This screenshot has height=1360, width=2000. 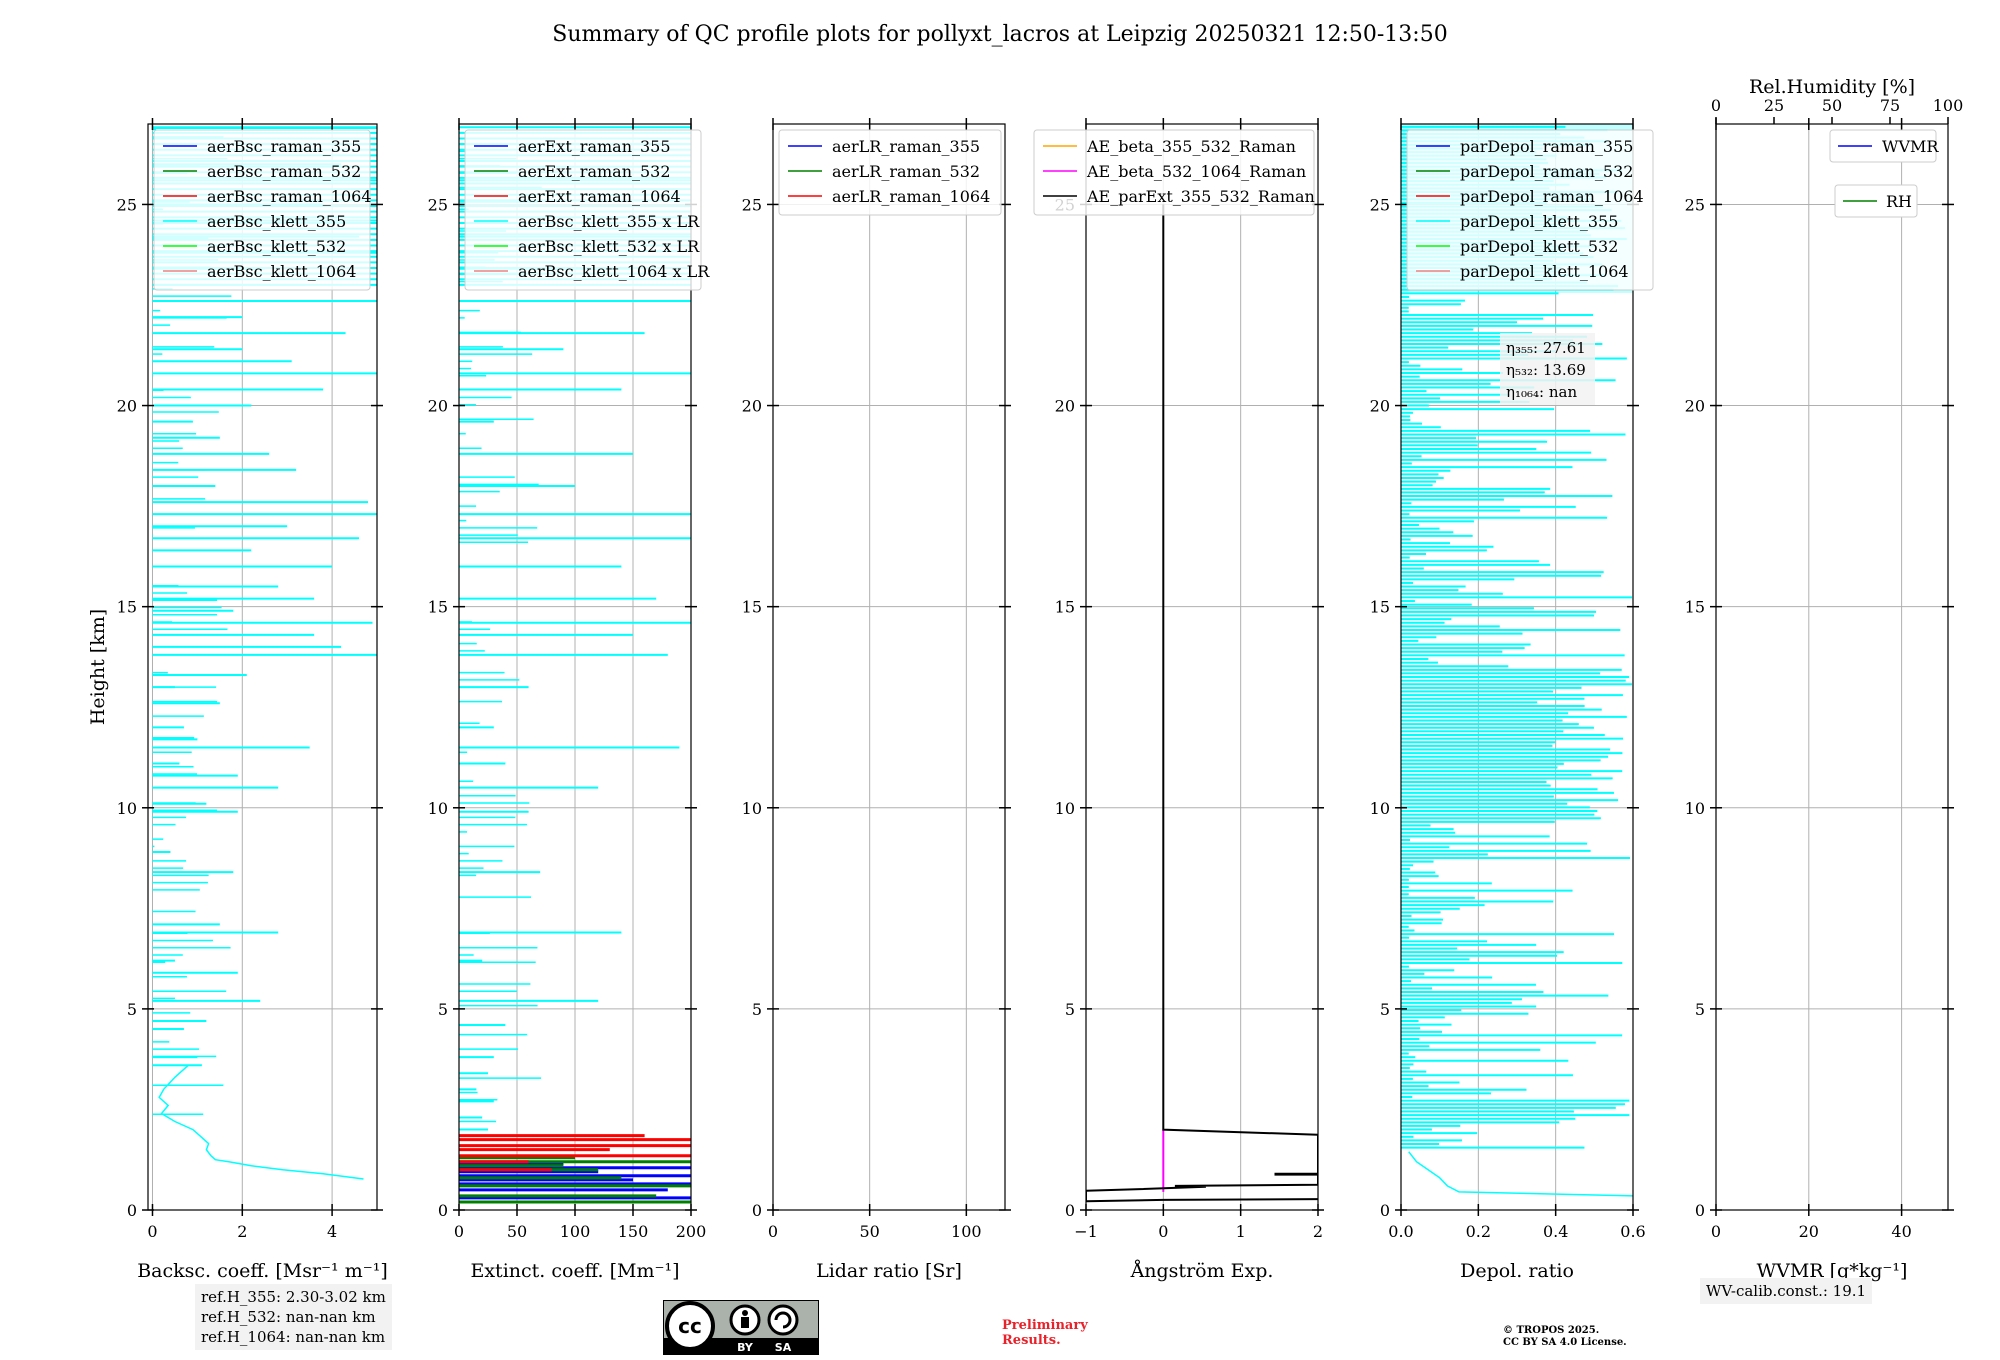 I want to click on wv-calib-box: WV-calib.const.: 19.1, so click(x=1786, y=1291).